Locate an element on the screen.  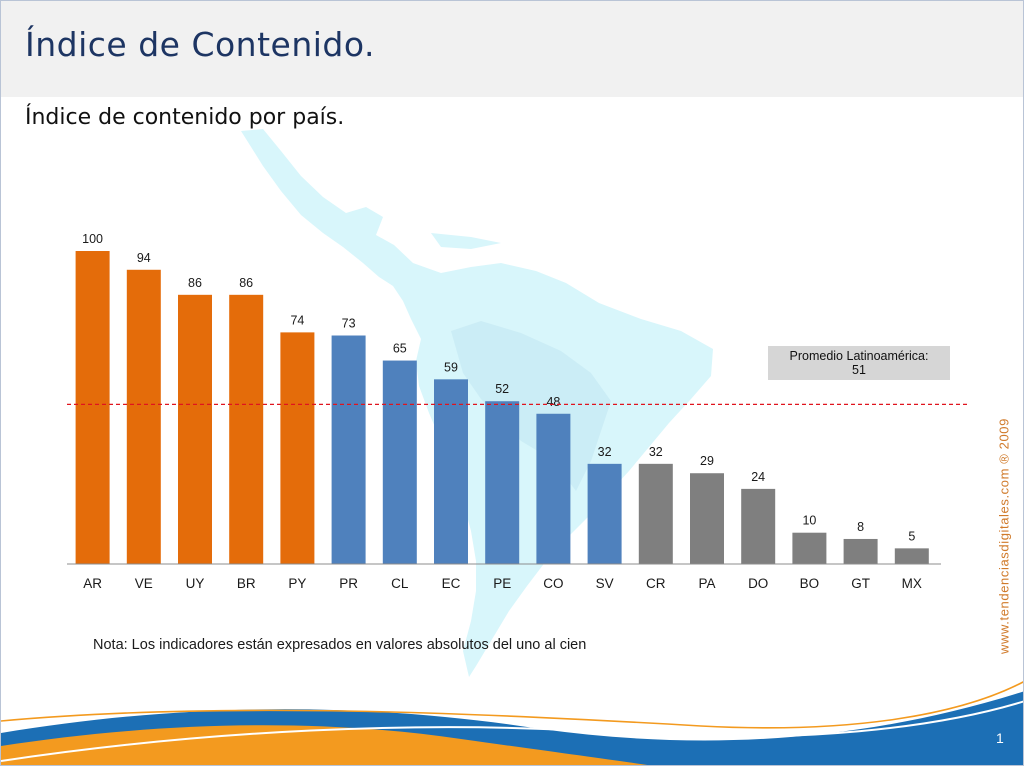
x-tick-label-pe: PE is located at coordinates (502, 583).